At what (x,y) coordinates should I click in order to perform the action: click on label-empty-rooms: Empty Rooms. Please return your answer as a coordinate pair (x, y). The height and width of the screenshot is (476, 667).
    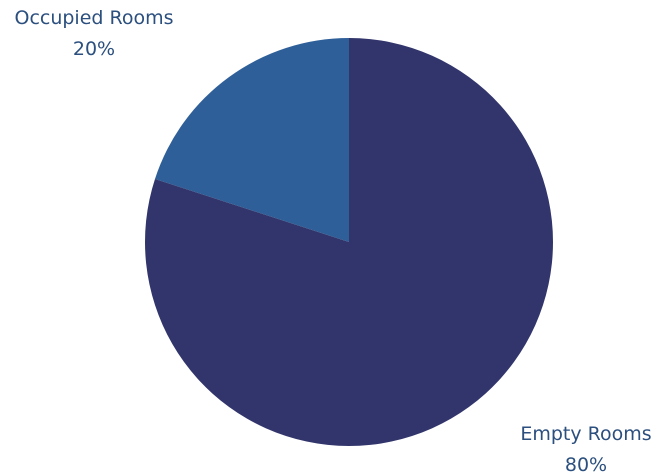
    Looking at the image, I should click on (585, 434).